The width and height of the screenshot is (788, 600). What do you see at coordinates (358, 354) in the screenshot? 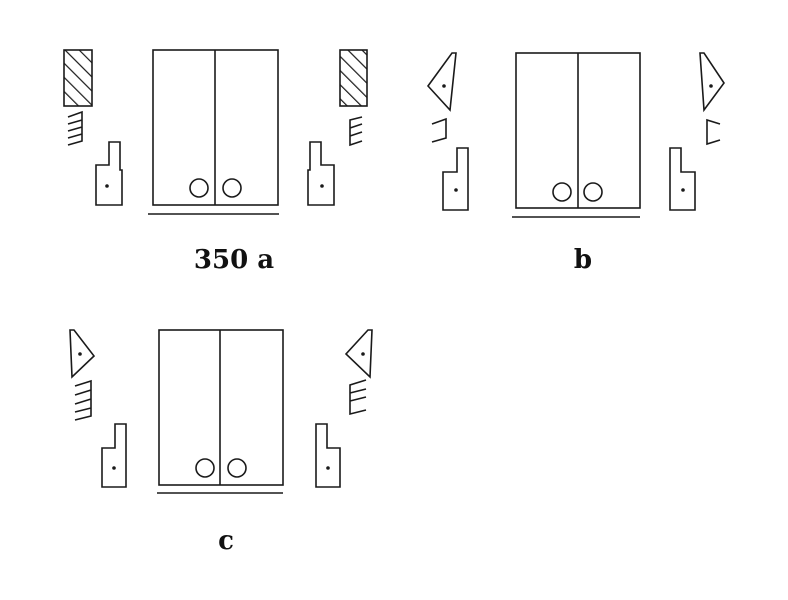
I see `triangle-tab-right-c` at bounding box center [358, 354].